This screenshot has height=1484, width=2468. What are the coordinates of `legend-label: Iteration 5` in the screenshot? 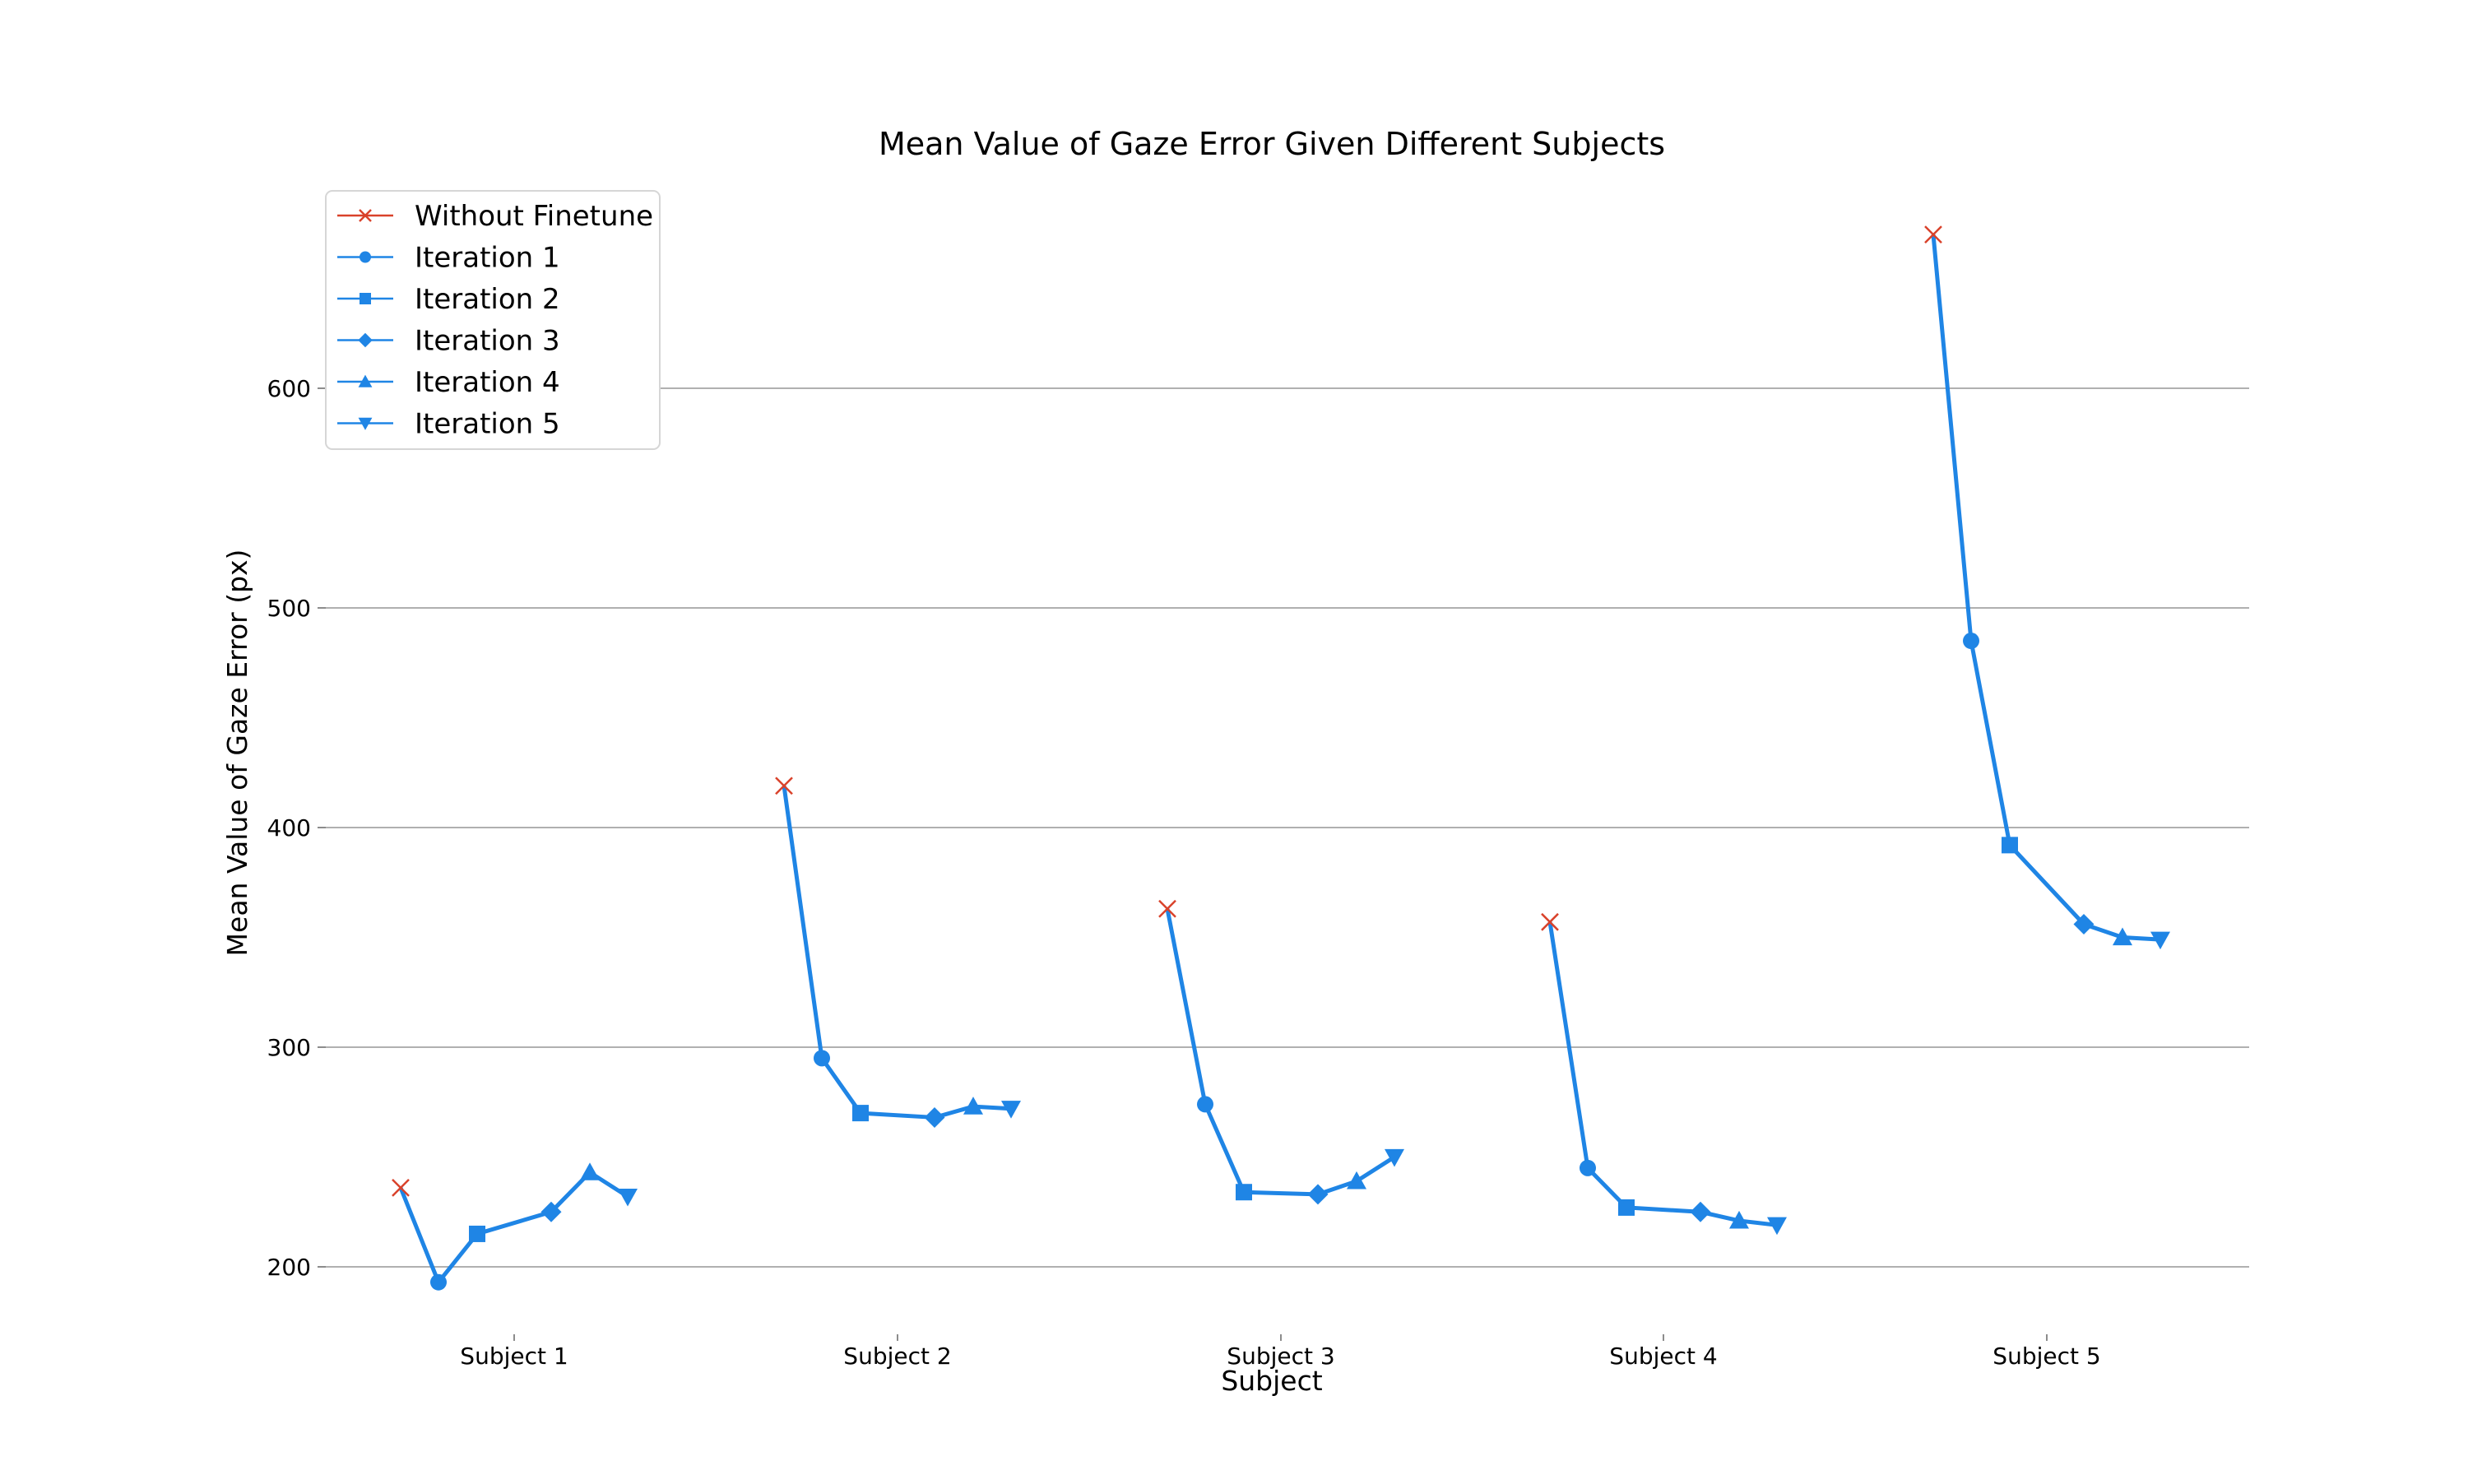 It's located at (488, 425).